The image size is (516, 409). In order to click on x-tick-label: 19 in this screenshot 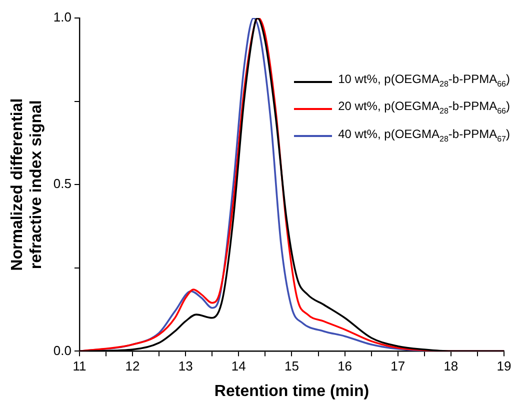, I will do `click(504, 366)`.